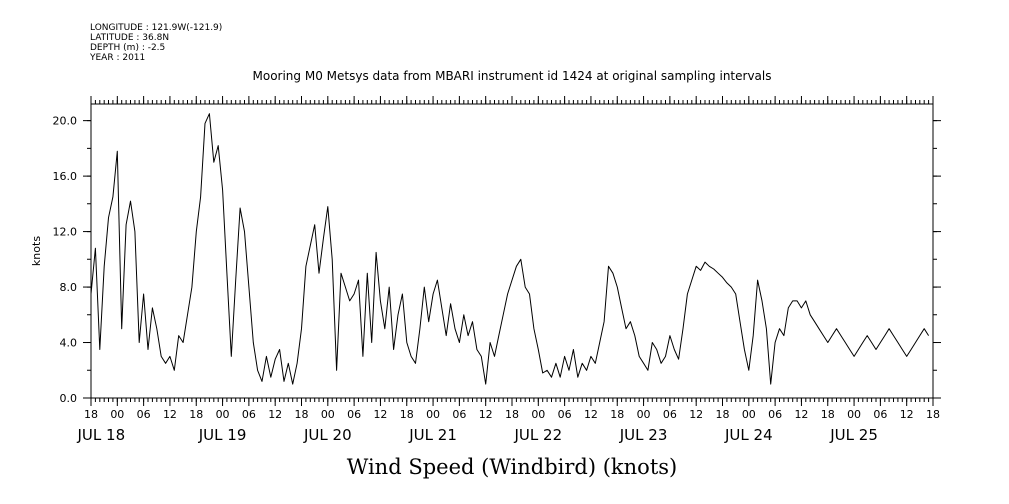 The image size is (1009, 504). I want to click on y-tick-label: 20.0, so click(65, 121).